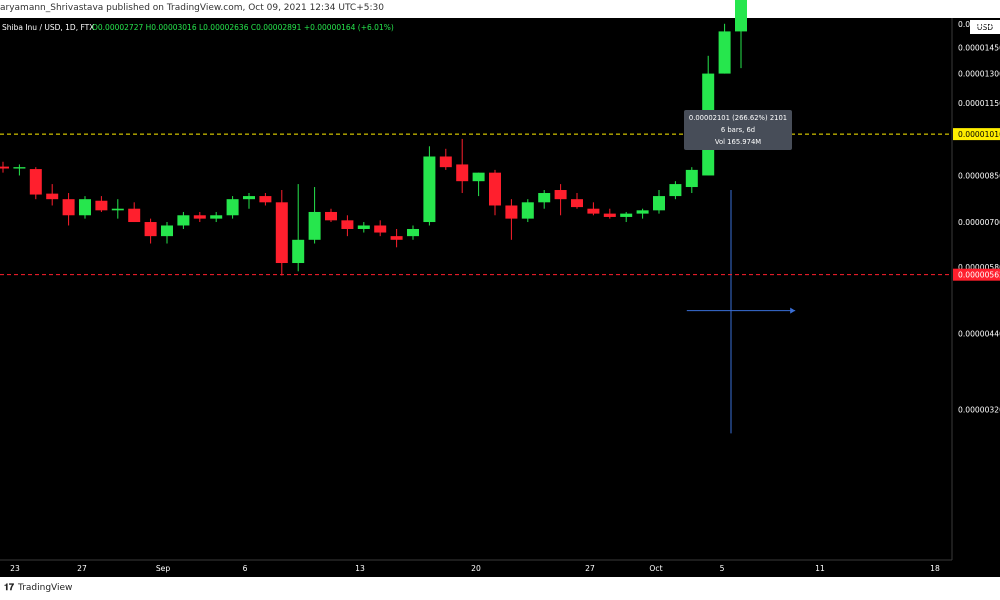  What do you see at coordinates (738, 118) in the screenshot?
I see `measure-tooltip-change: 0.00002101 (266.62%) 2101` at bounding box center [738, 118].